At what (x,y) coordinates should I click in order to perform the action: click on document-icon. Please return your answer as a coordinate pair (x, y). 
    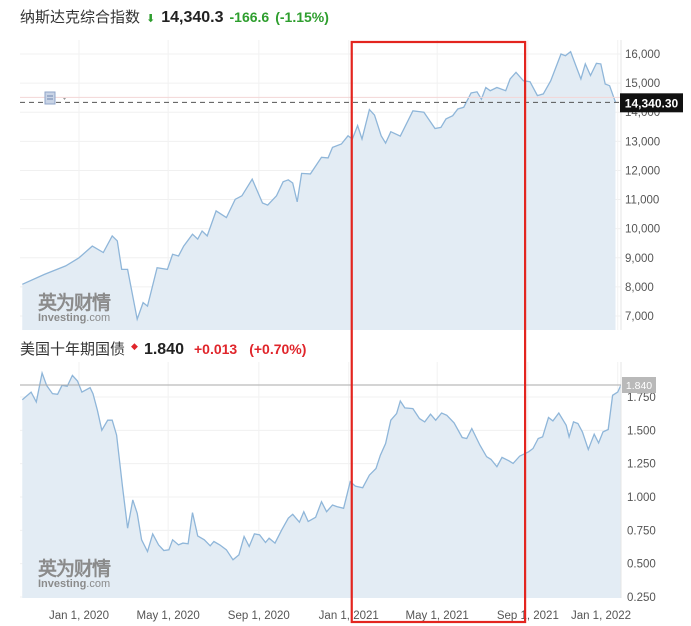
    Looking at the image, I should click on (55, 98).